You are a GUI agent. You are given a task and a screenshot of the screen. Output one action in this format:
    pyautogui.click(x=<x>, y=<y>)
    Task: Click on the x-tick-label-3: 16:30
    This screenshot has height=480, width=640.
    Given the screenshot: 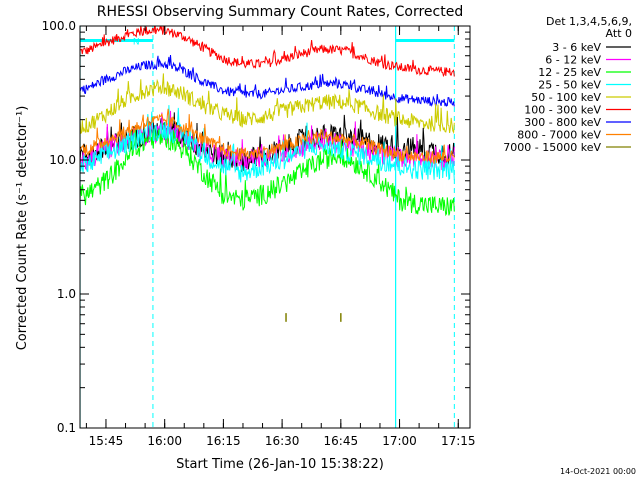 What is the action you would take?
    pyautogui.click(x=282, y=441)
    